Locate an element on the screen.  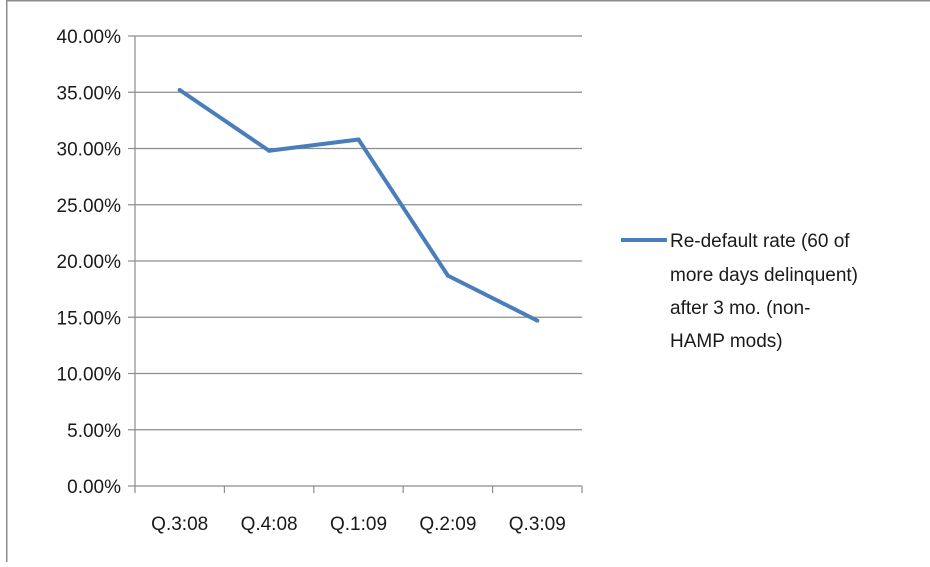
legend-entry-line-3: after 3 mo. (non- is located at coordinates (740, 308).